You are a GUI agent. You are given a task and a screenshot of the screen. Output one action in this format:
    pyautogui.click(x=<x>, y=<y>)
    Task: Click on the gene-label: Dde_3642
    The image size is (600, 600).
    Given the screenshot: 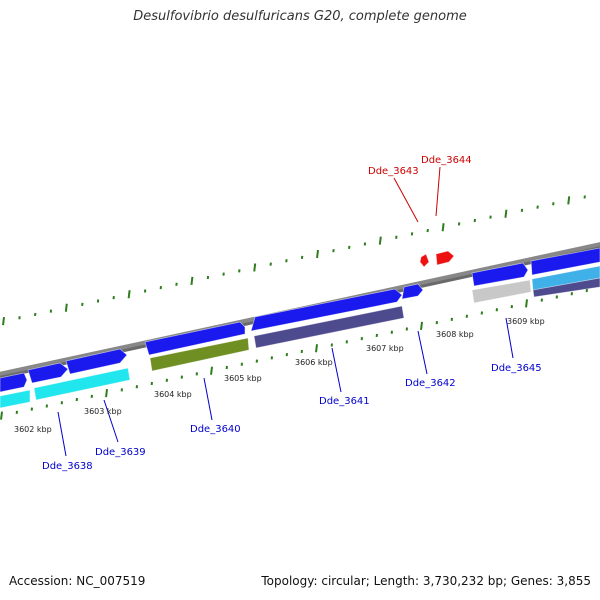 What is the action you would take?
    pyautogui.click(x=430, y=383)
    